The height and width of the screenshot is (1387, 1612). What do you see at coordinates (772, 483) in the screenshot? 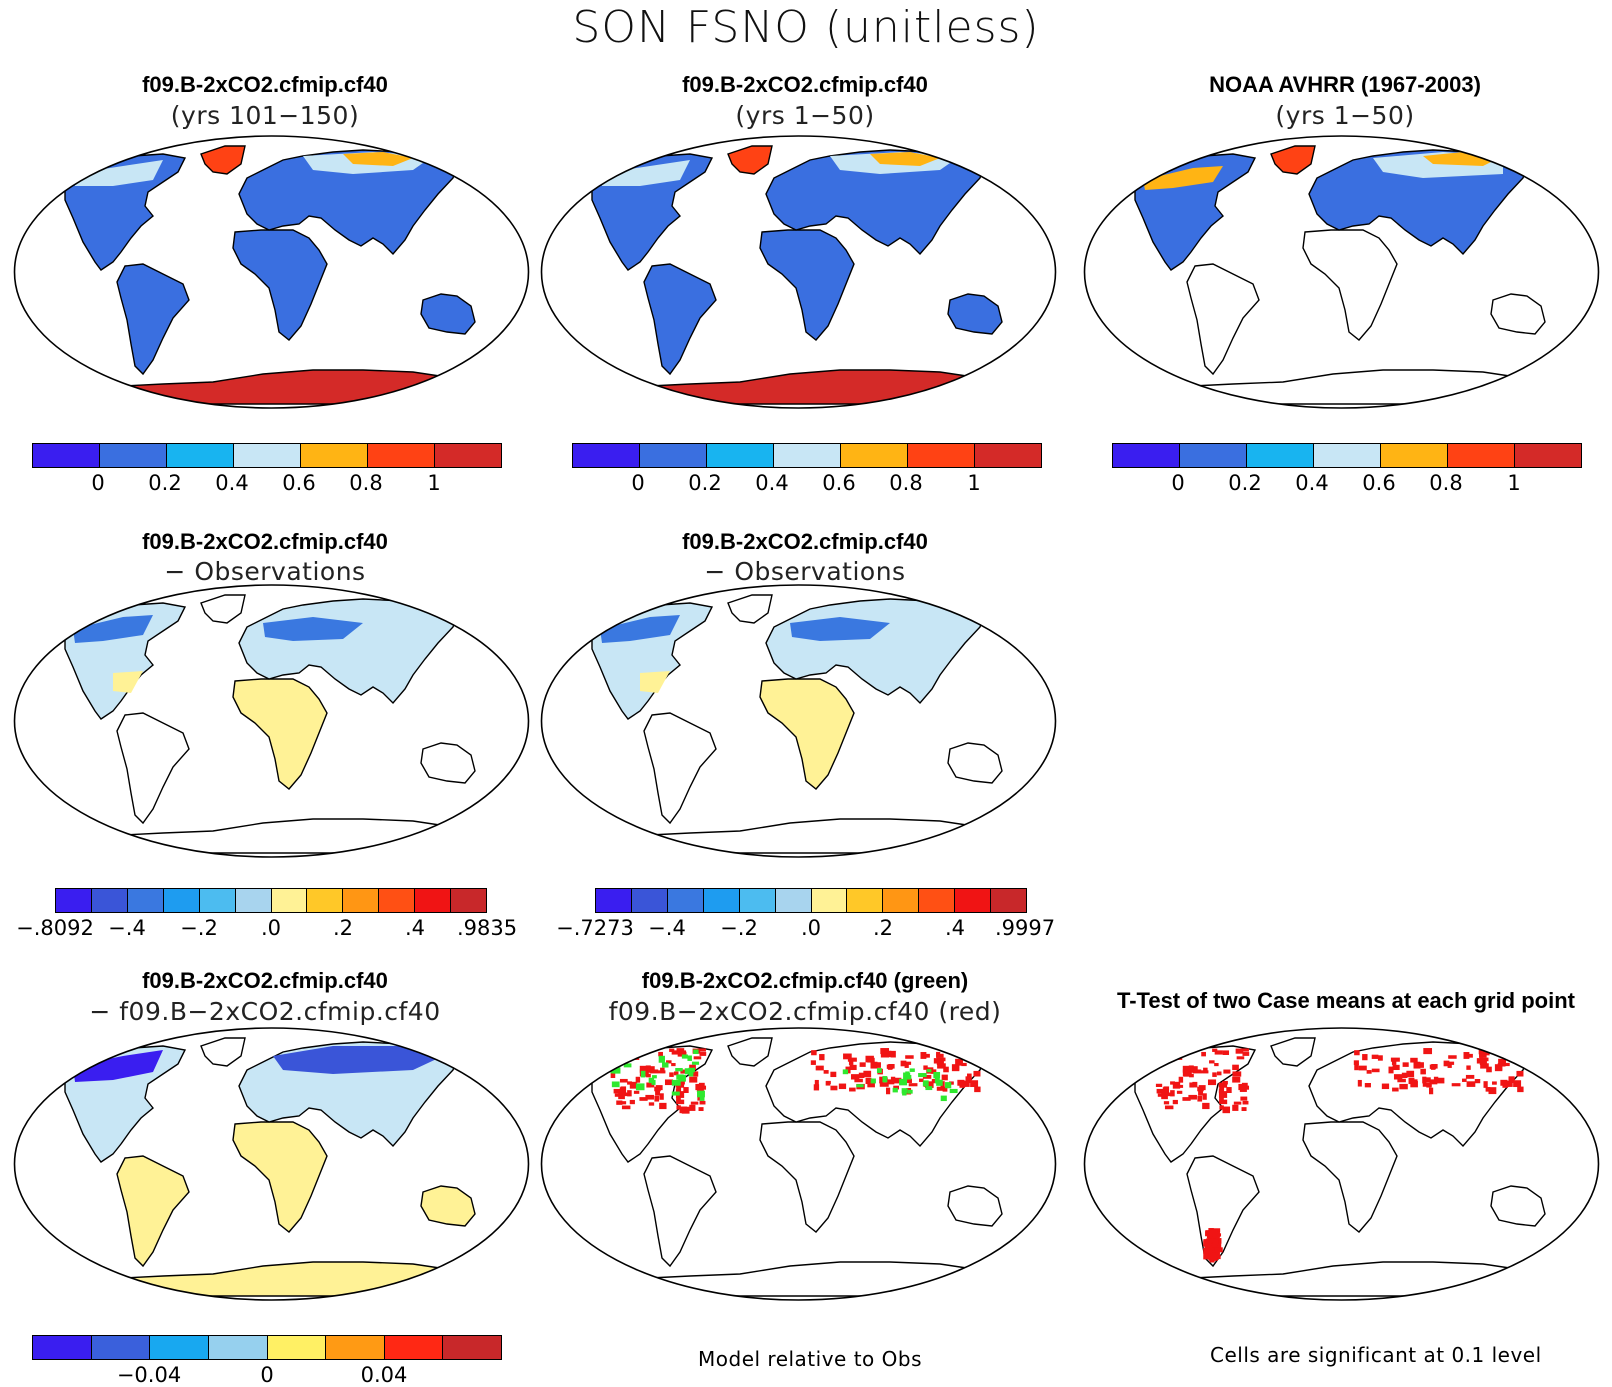
I see `cbar2-tick-2: 0.4` at bounding box center [772, 483].